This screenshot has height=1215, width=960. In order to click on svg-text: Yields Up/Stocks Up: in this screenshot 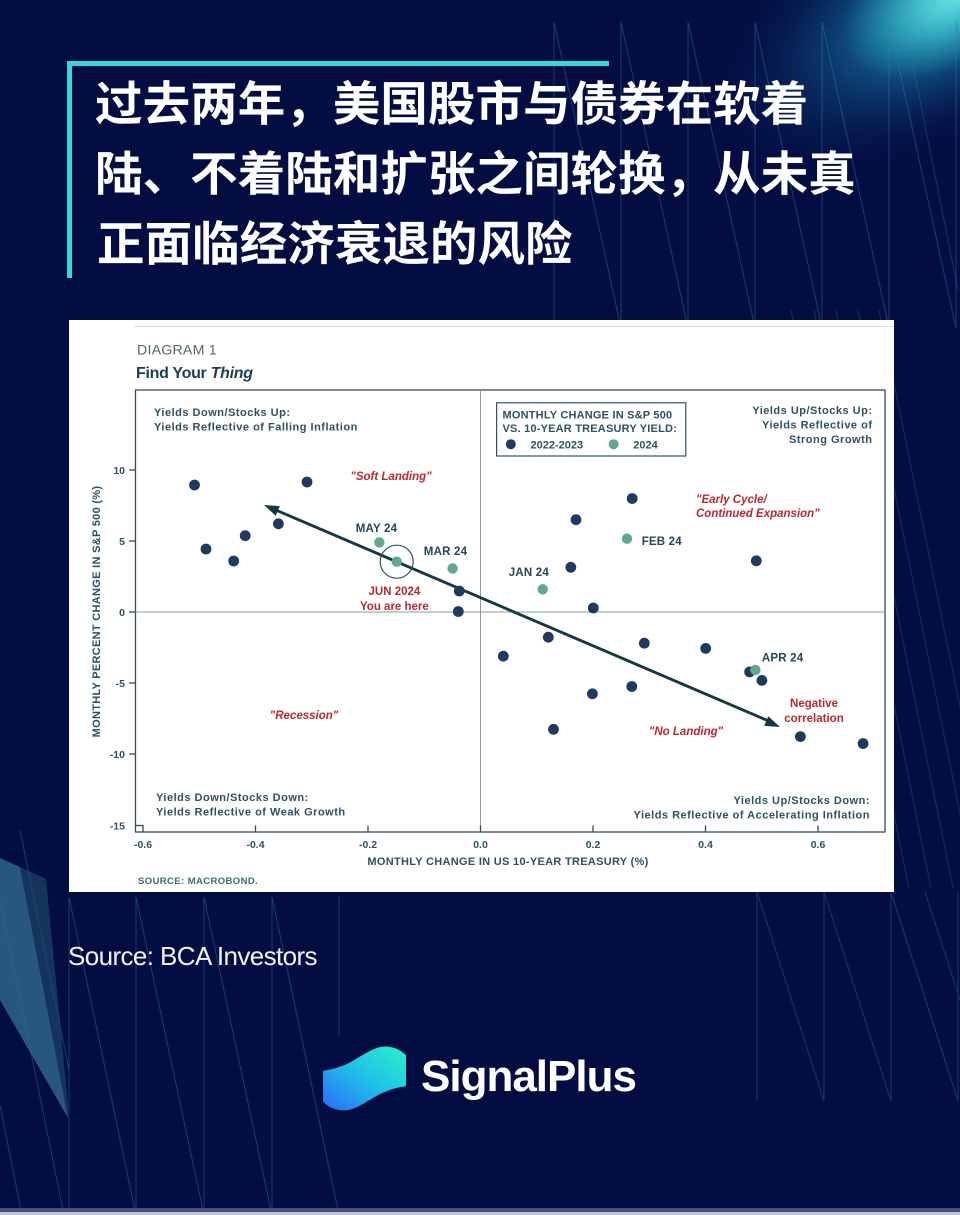, I will do `click(812, 411)`.